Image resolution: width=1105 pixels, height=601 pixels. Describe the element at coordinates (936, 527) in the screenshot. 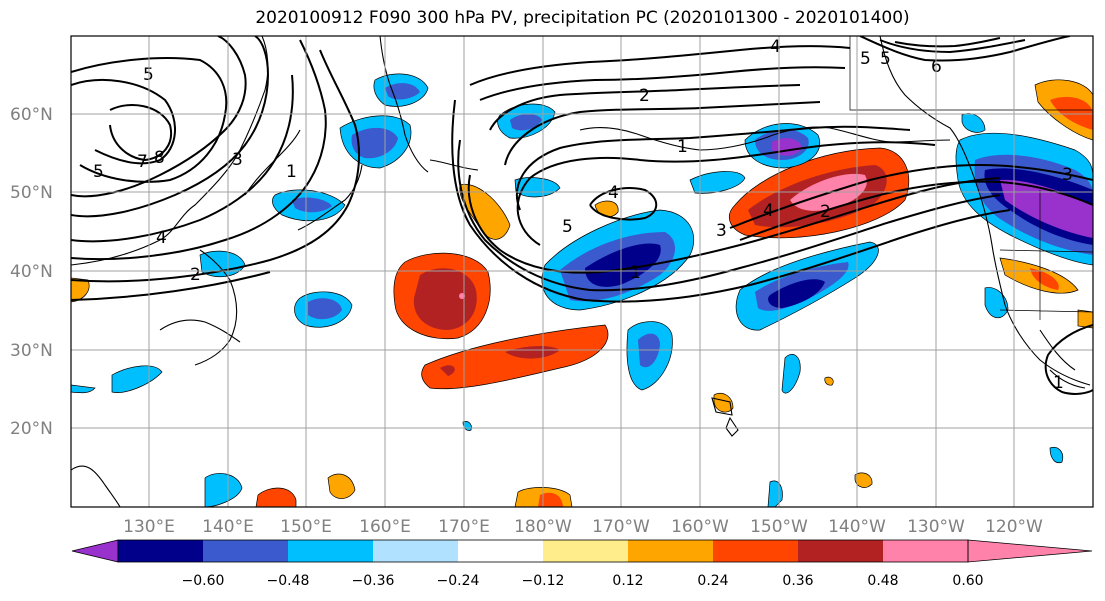

I see `lon-label: 130°W` at that location.